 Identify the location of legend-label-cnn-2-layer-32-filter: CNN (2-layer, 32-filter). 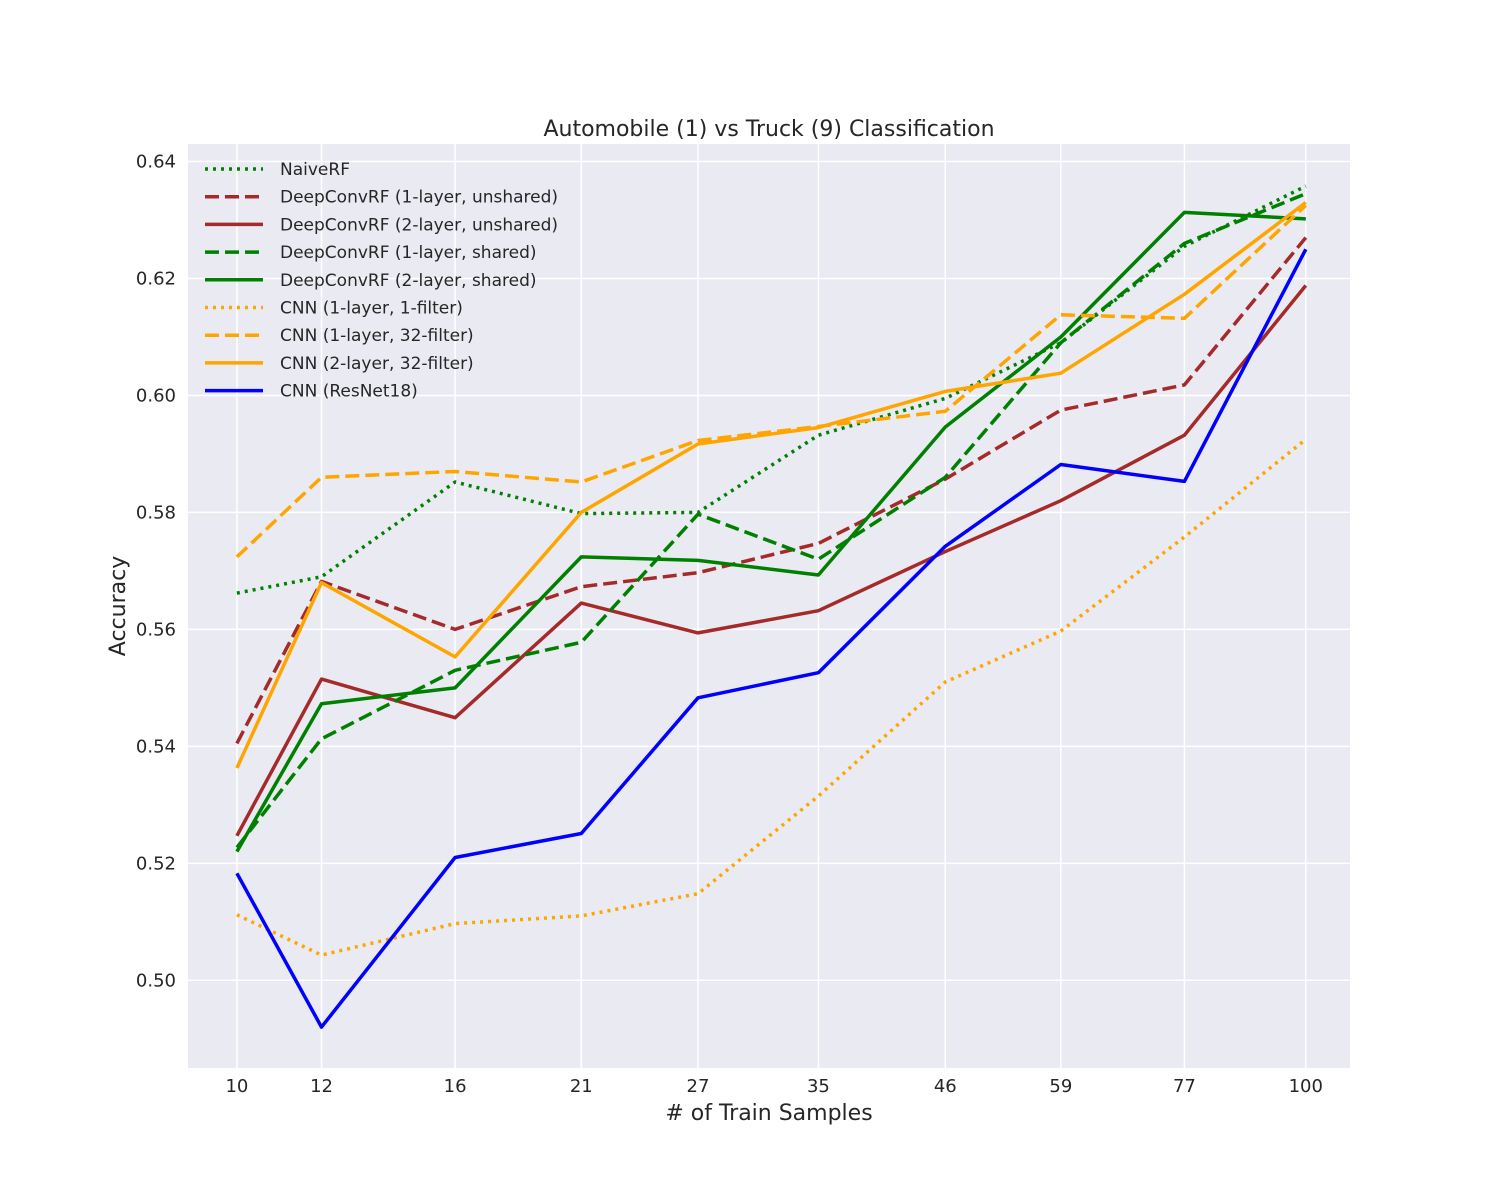
(377, 364).